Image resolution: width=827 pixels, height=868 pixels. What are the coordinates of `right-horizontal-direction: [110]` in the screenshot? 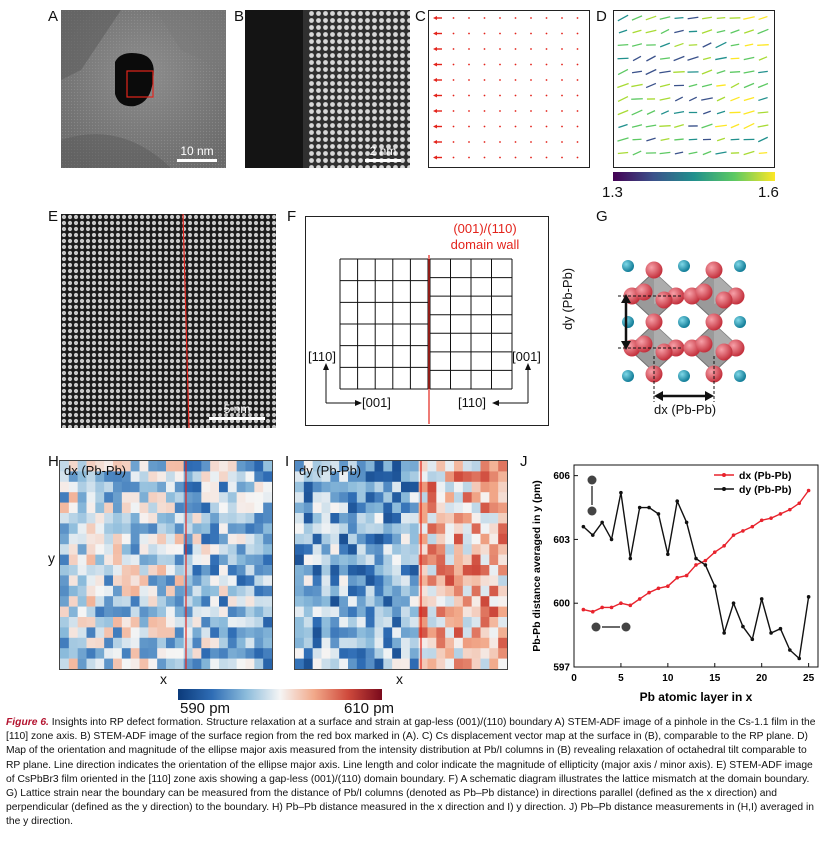 It's located at (472, 402).